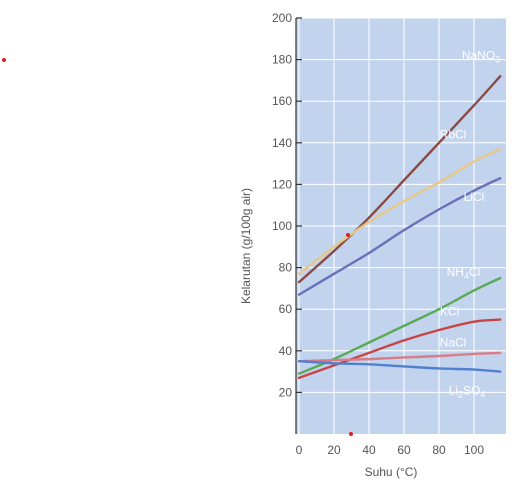  Describe the element at coordinates (282, 18) in the screenshot. I see `y-tick-label: 200` at that location.